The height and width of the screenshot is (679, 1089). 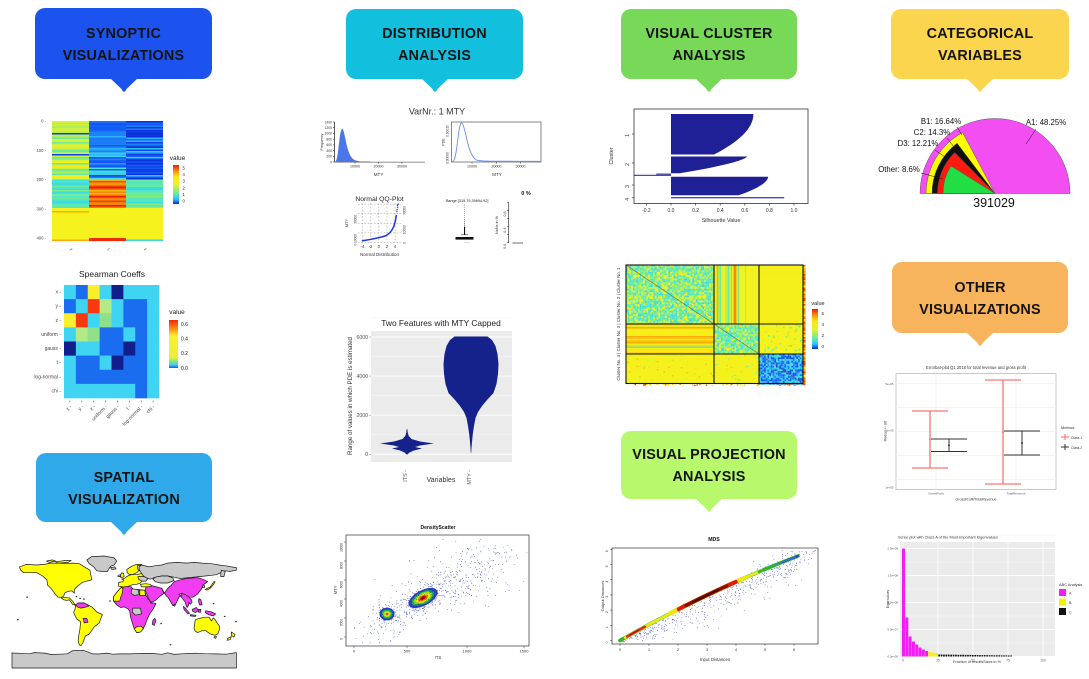 I want to click on svg-text: Output Distances, so click(x=602, y=596).